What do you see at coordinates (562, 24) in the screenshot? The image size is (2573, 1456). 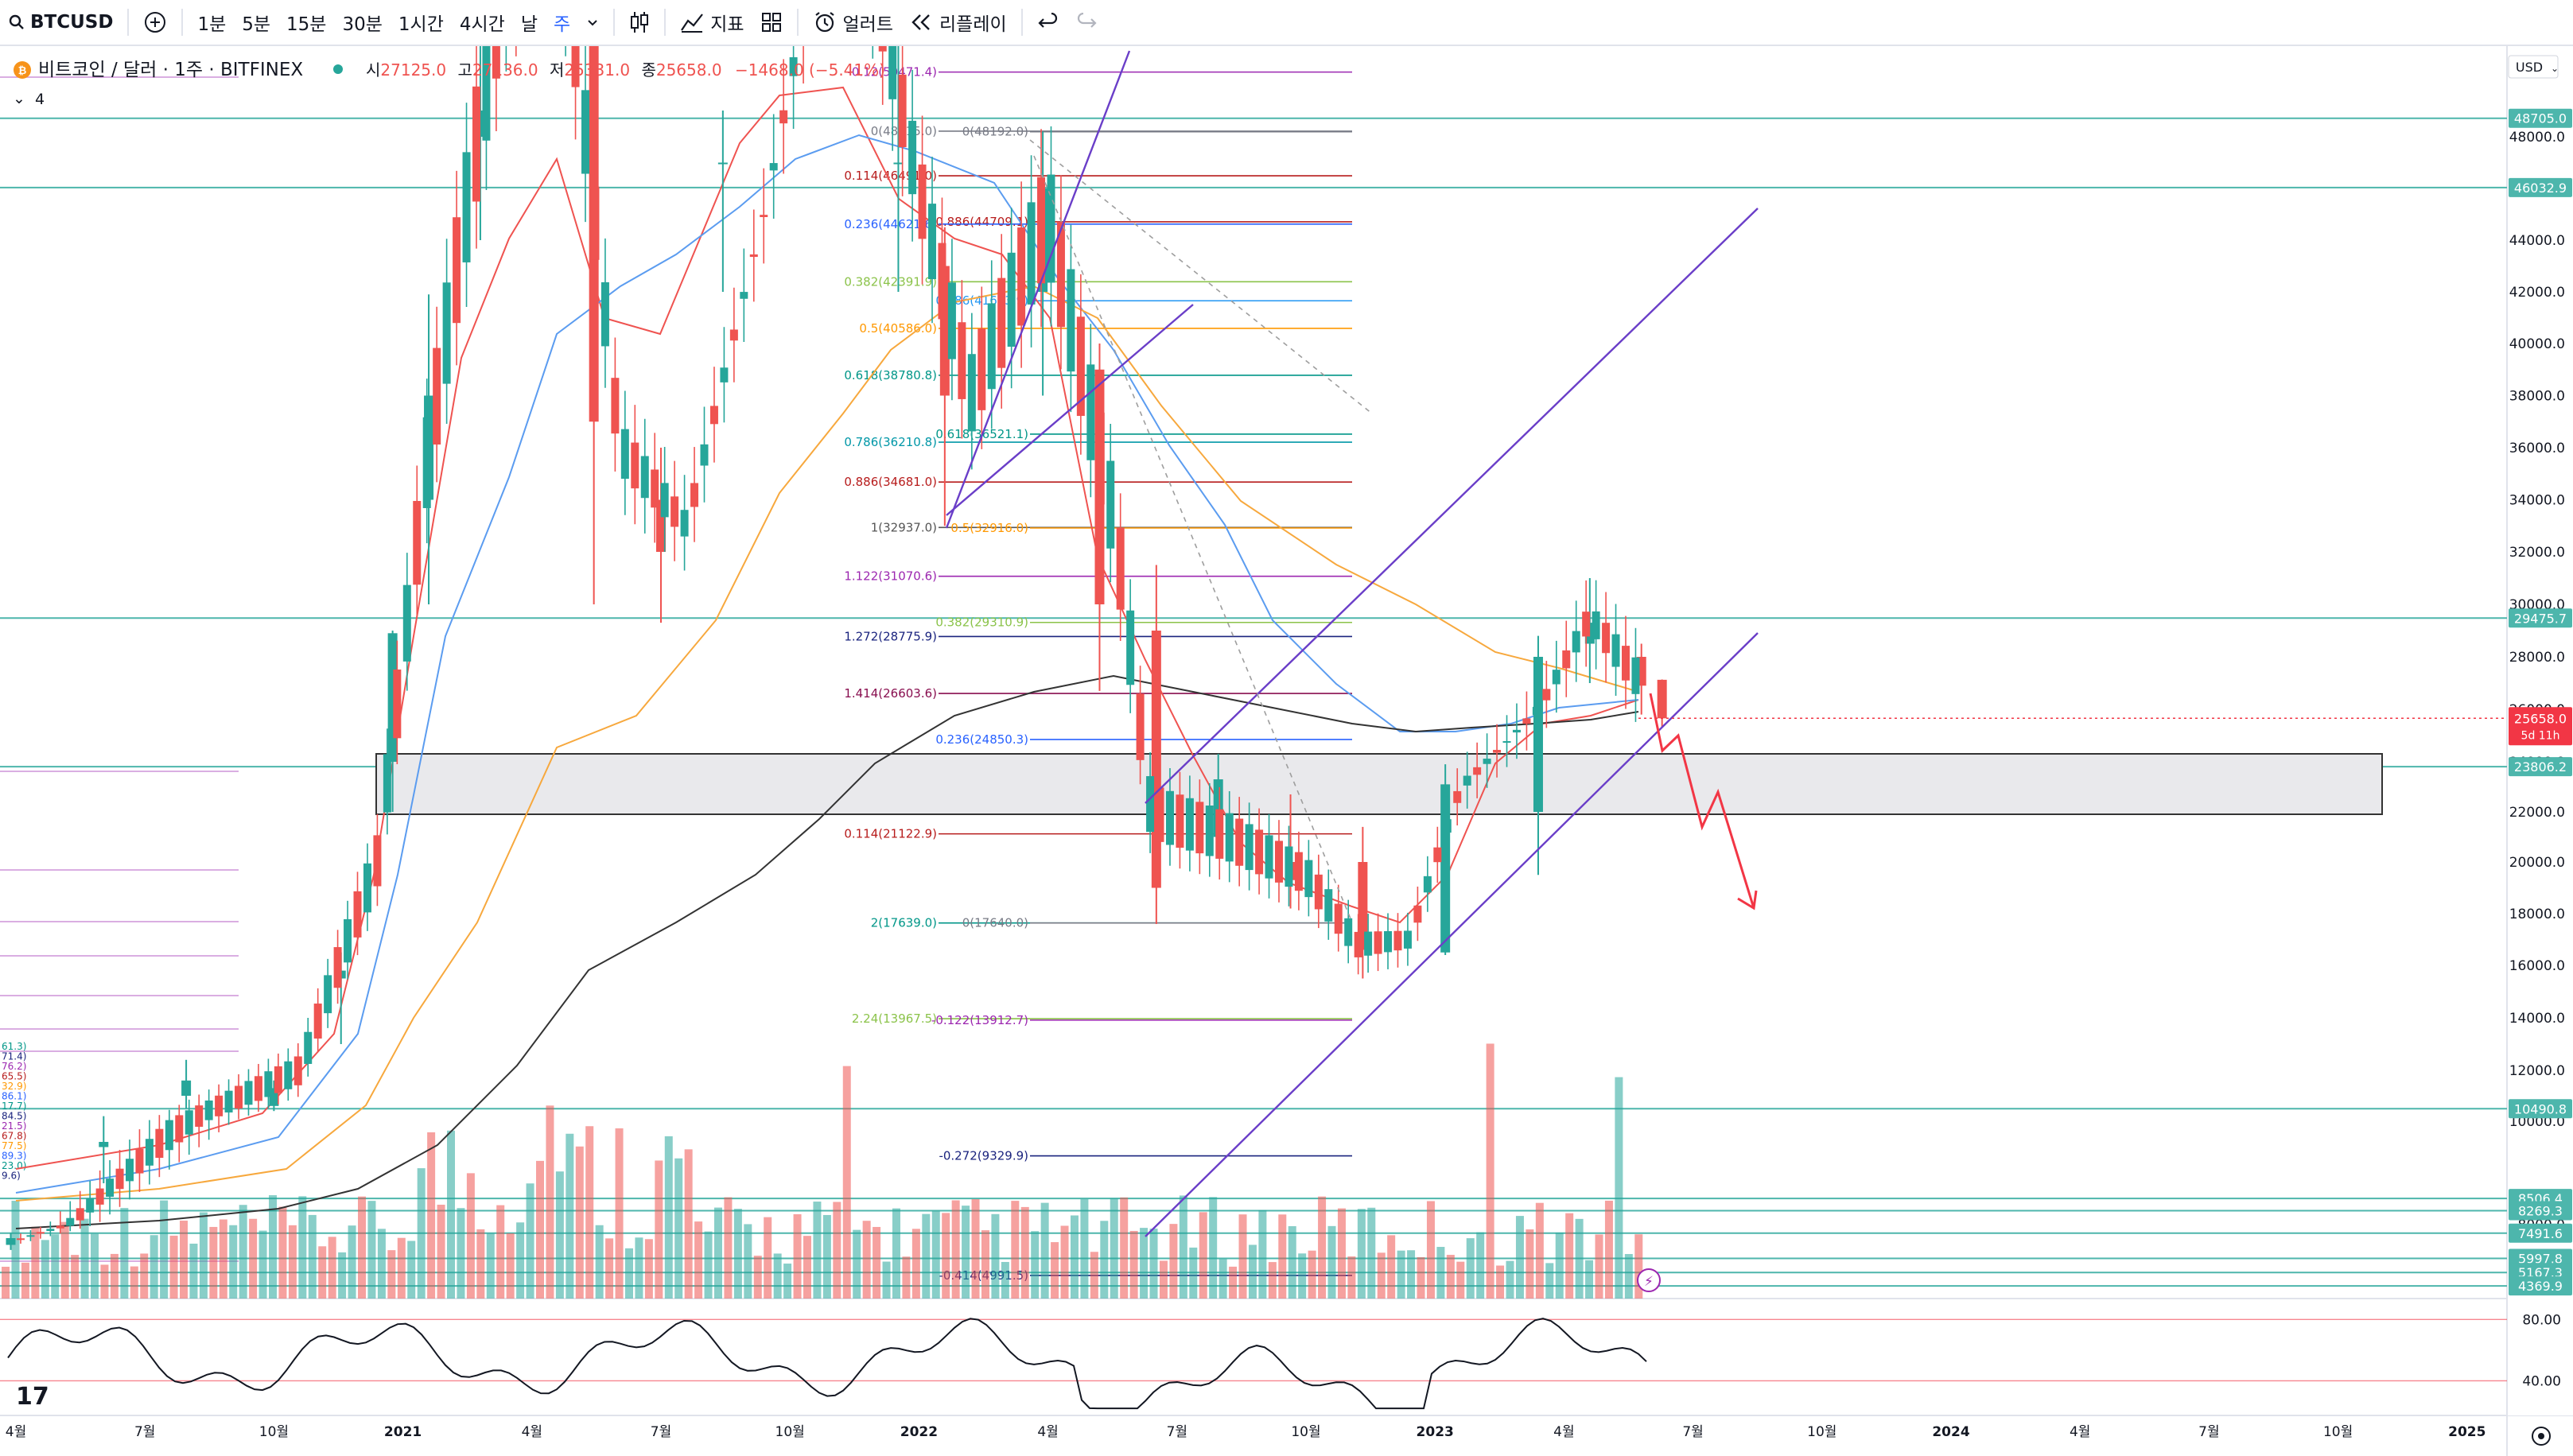 I see `interval-week: 주` at bounding box center [562, 24].